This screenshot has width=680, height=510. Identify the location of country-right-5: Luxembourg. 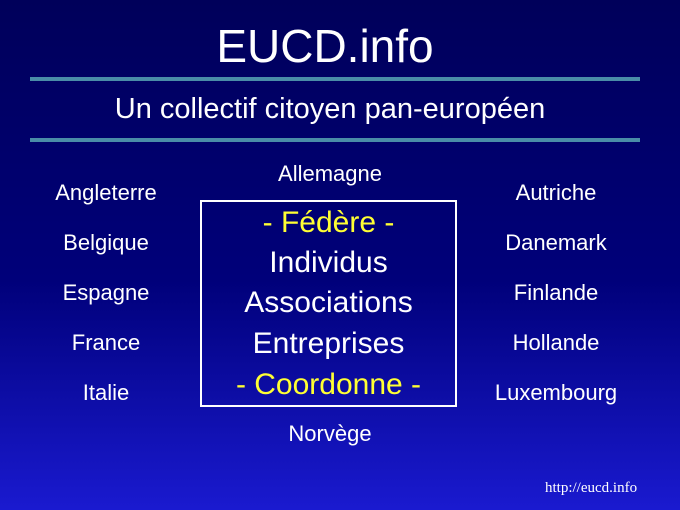
(556, 392).